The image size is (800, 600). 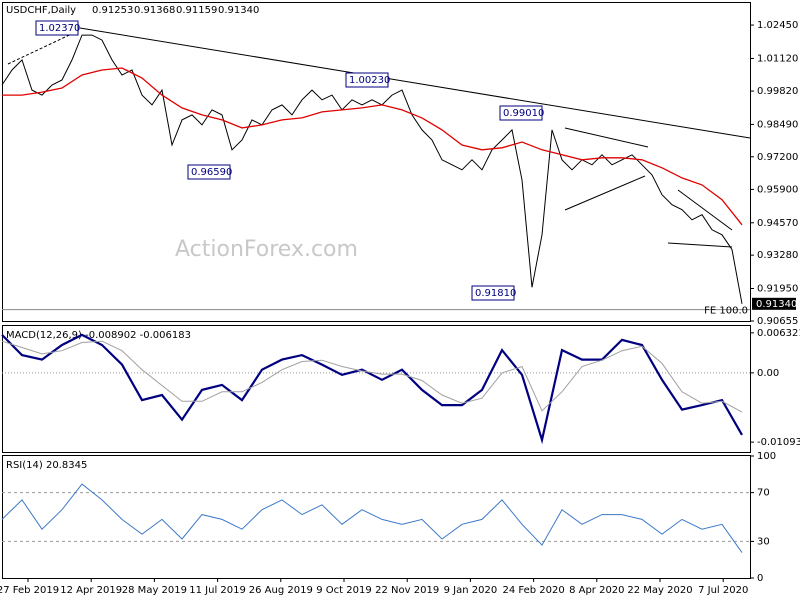 What do you see at coordinates (369, 80) in the screenshot?
I see `annotation: 1.00230` at bounding box center [369, 80].